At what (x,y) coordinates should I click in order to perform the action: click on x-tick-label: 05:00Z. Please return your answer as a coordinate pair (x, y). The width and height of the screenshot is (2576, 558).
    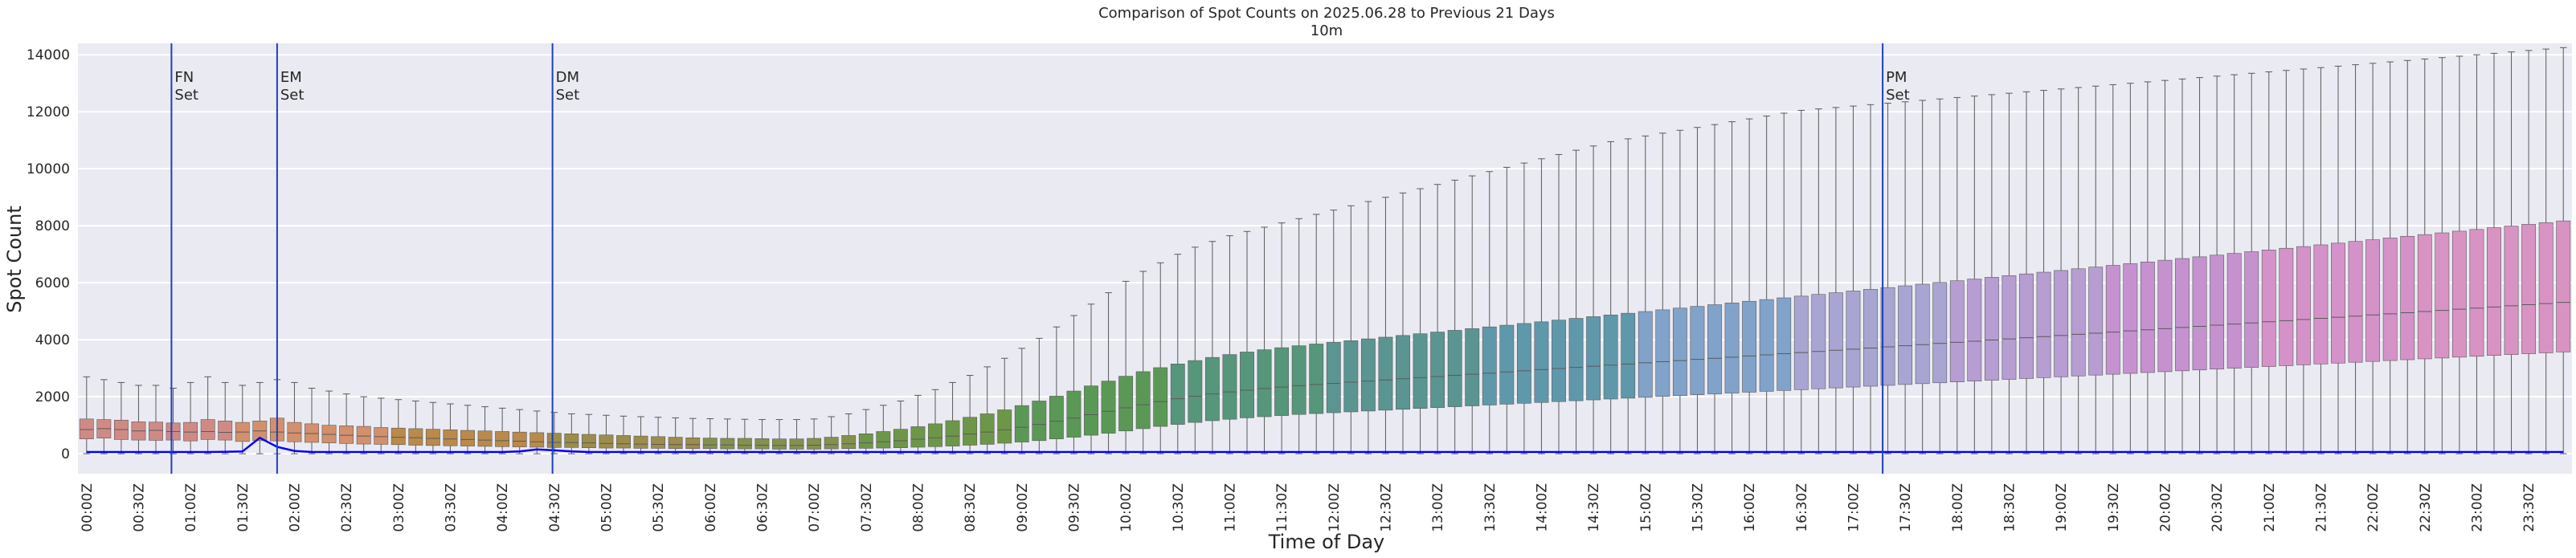
    Looking at the image, I should click on (607, 507).